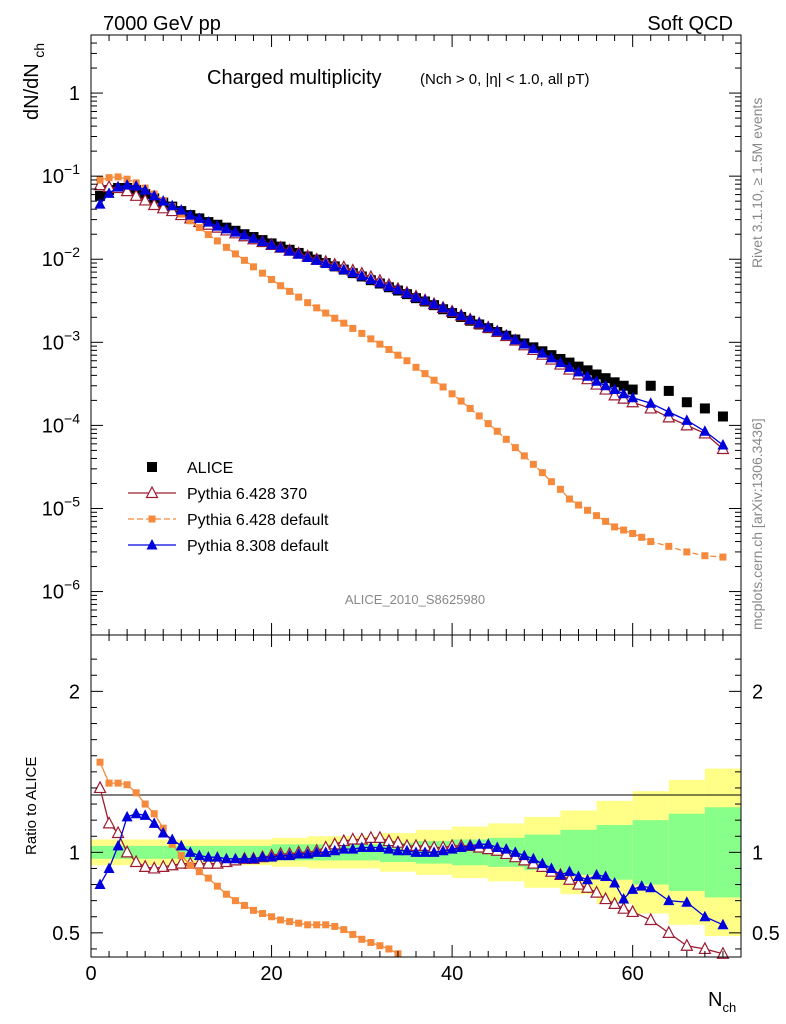 The width and height of the screenshot is (786, 1024). Describe the element at coordinates (722, 1002) in the screenshot. I see `x-axis-label: Nch` at that location.